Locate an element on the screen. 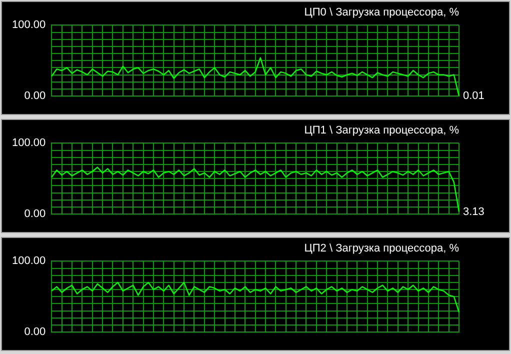 The height and width of the screenshot is (354, 511). data-label: 0.01 is located at coordinates (473, 96).